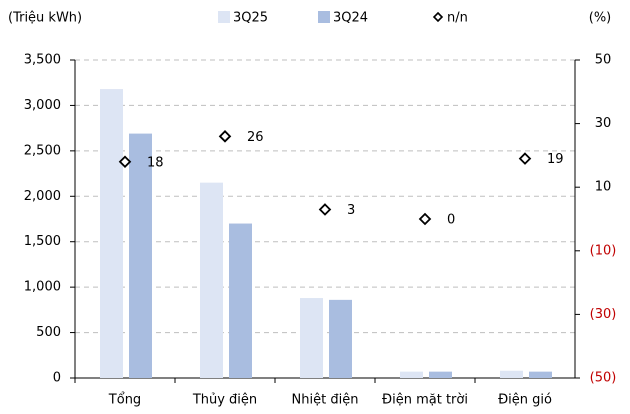  I want to click on x-tick-label: Điện gió, so click(525, 400).